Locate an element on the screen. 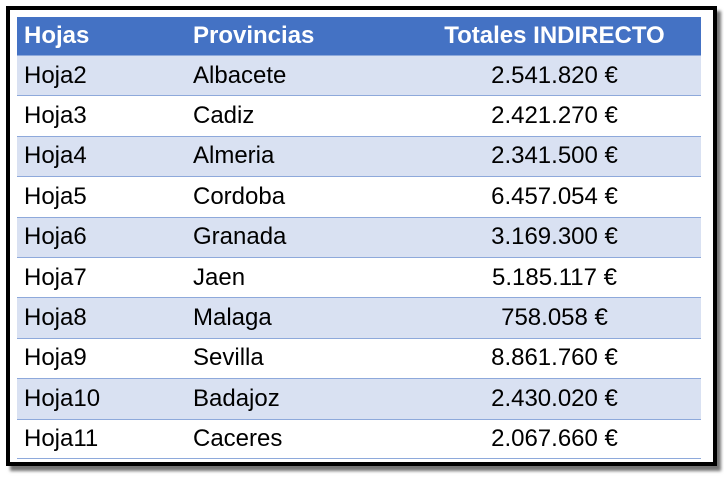  cell-provincia: Cadiz is located at coordinates (224, 116).